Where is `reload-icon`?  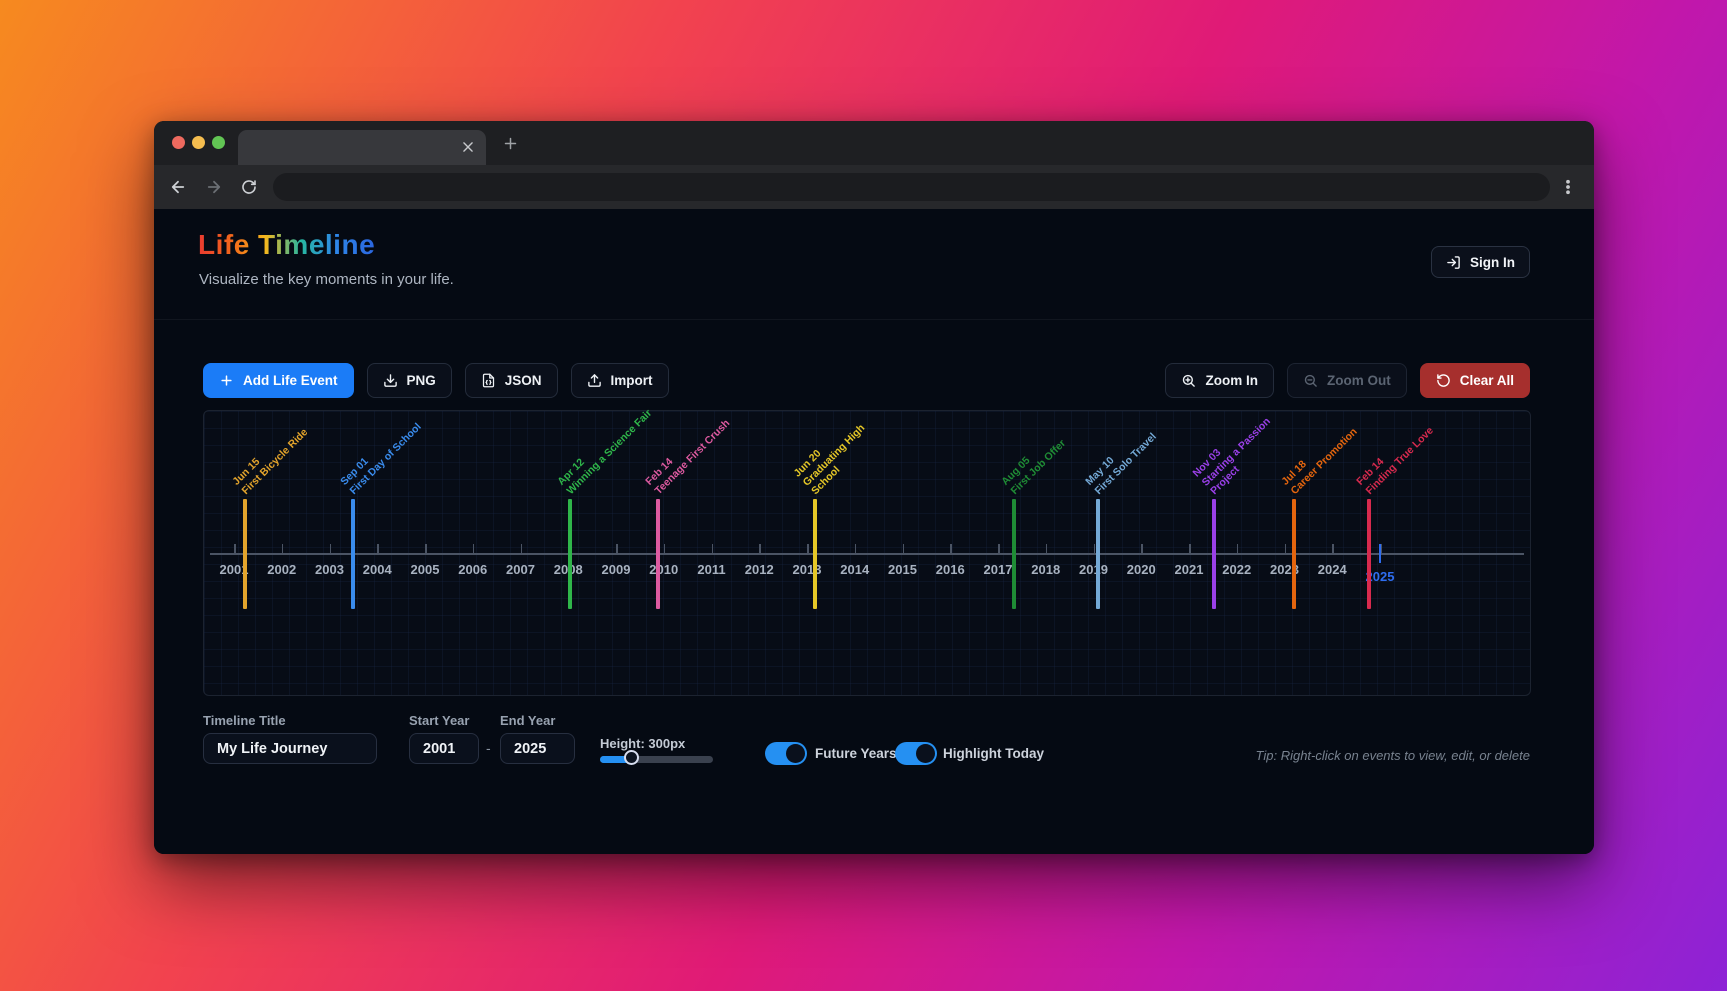 reload-icon is located at coordinates (249, 187).